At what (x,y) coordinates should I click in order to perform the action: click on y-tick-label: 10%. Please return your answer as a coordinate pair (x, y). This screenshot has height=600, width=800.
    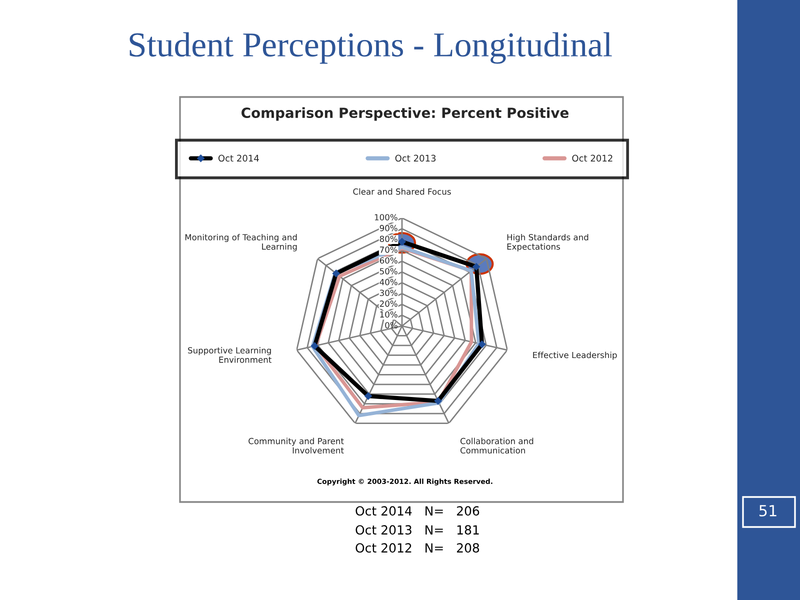
    Looking at the image, I should click on (389, 314).